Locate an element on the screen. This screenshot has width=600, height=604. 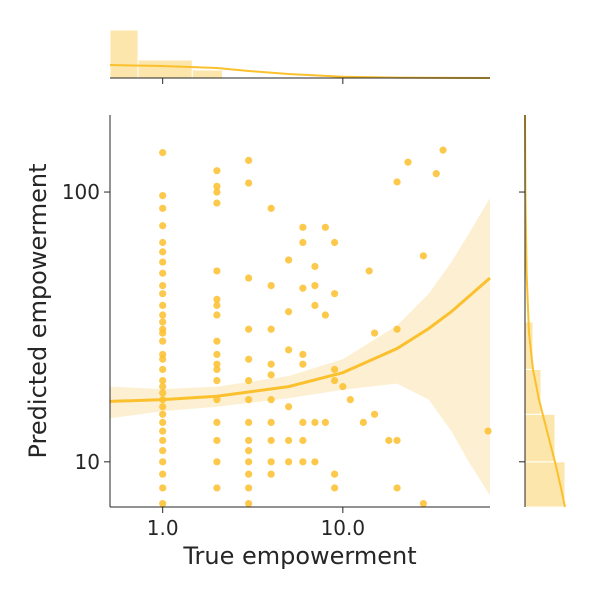
x-axis-label: True empowerment is located at coordinates (299, 556).